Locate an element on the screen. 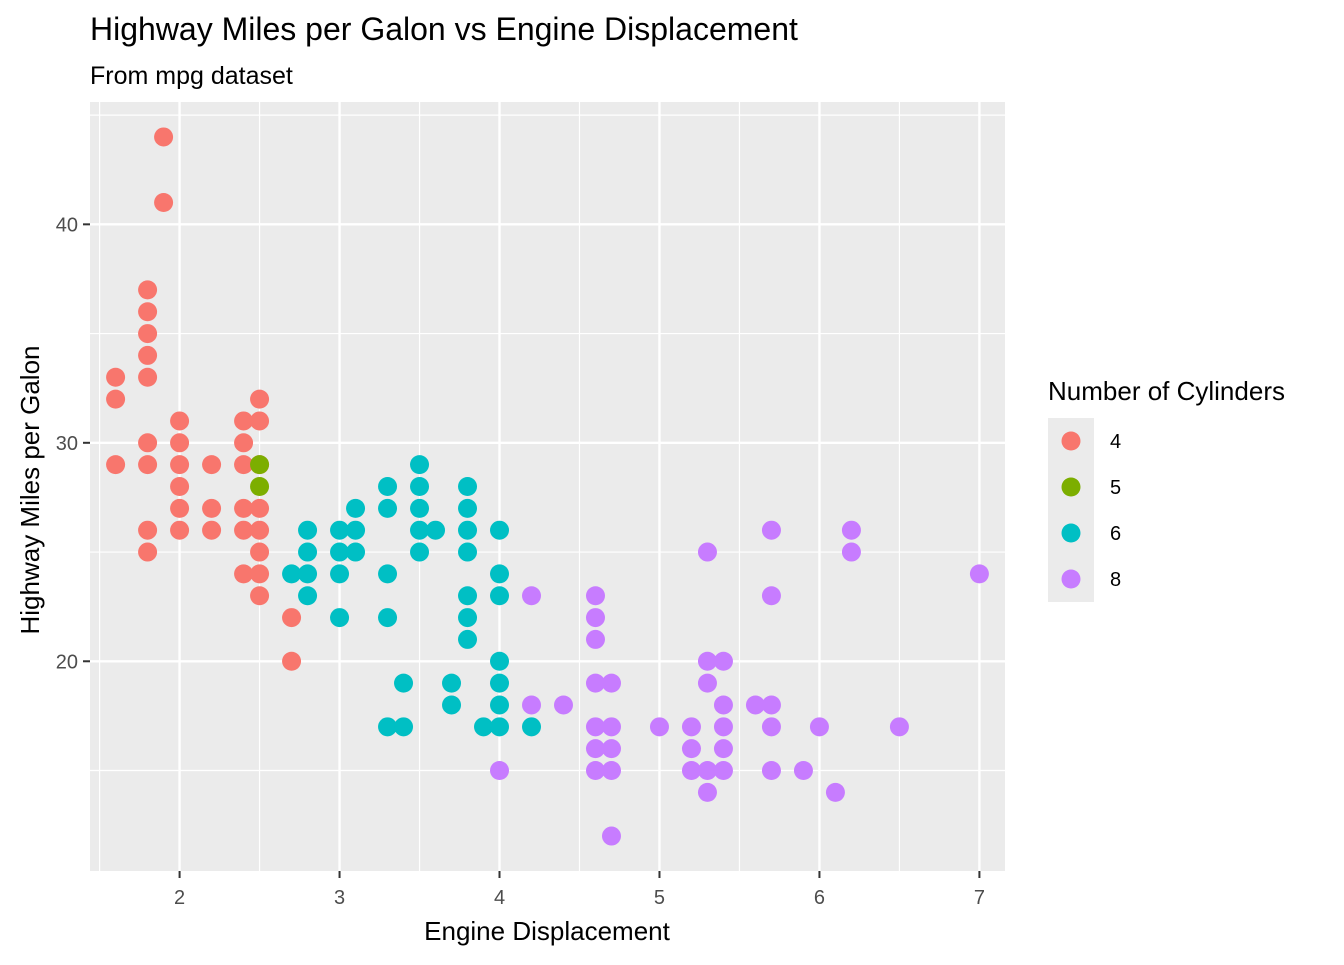 This screenshot has width=1344, height=965. legend-title: Number of Cylinders is located at coordinates (1166, 391).